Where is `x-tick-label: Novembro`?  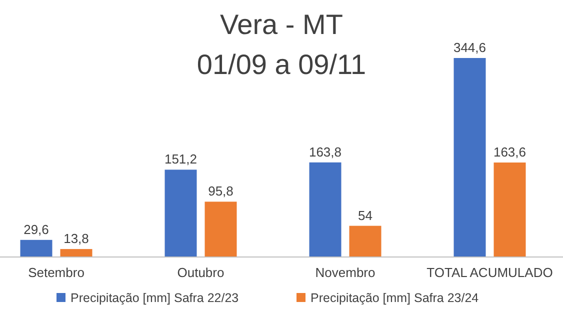
x-tick-label: Novembro is located at coordinates (345, 272).